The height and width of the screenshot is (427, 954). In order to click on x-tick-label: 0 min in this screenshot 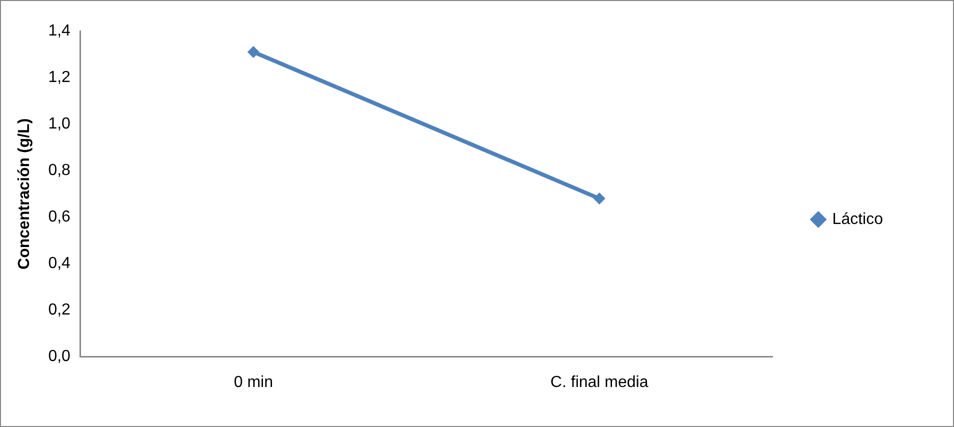, I will do `click(253, 382)`.